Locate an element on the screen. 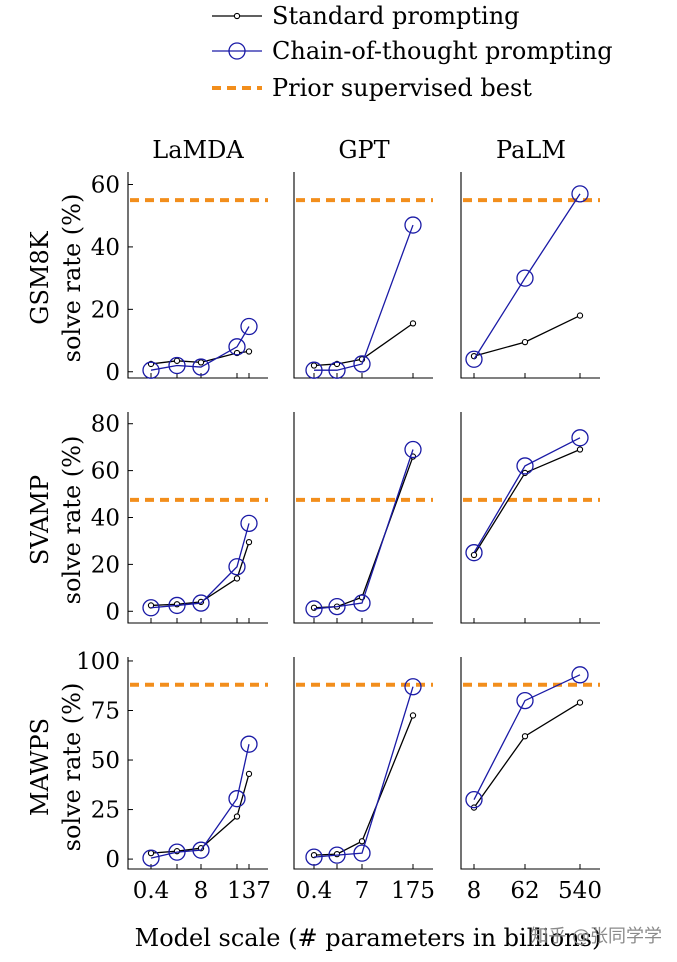  axes-mawps-palm is located at coordinates (530, 763).